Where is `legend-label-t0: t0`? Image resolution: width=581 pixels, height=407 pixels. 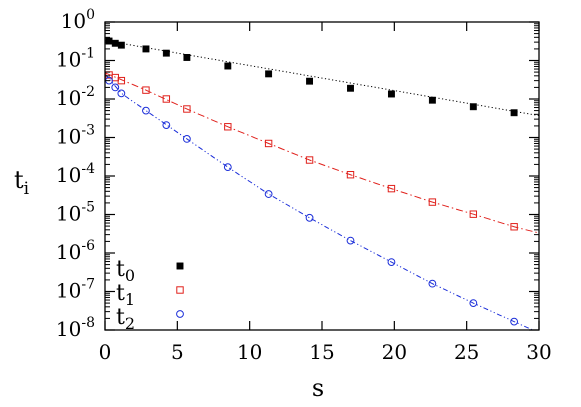 legend-label-t0: t0 is located at coordinates (125, 271).